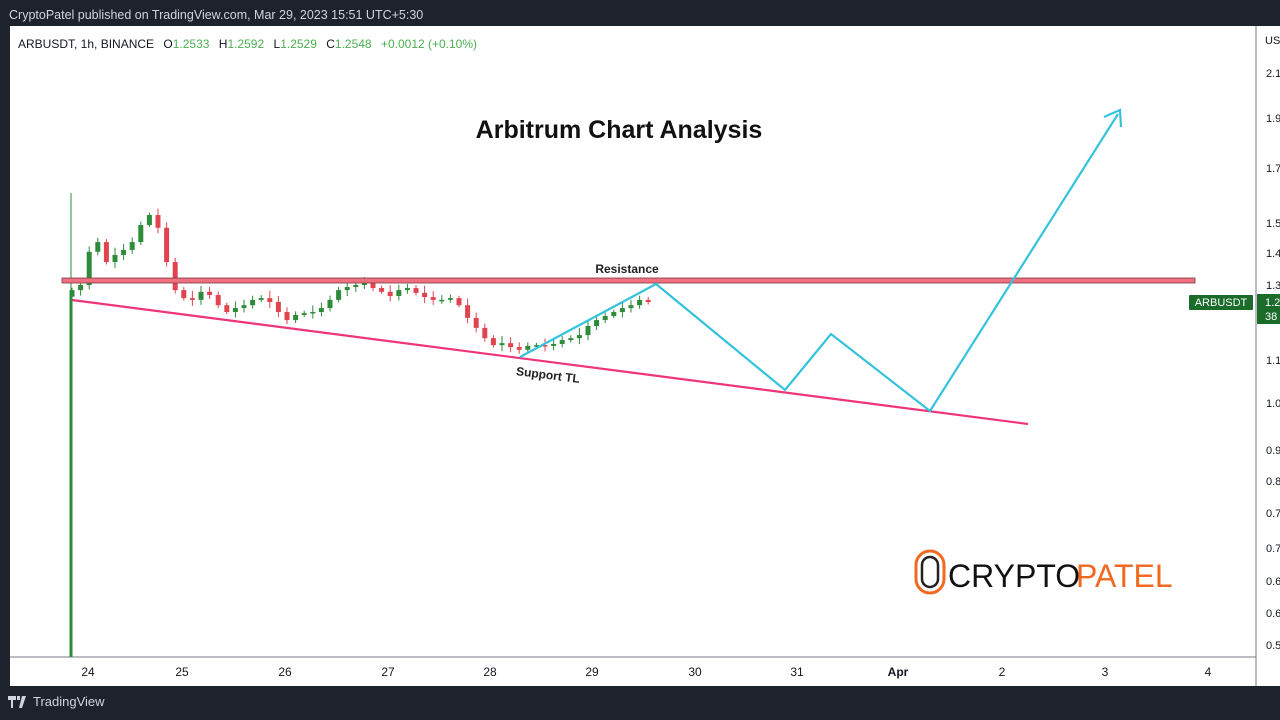  I want to click on x-tick-label: Apr, so click(898, 672).